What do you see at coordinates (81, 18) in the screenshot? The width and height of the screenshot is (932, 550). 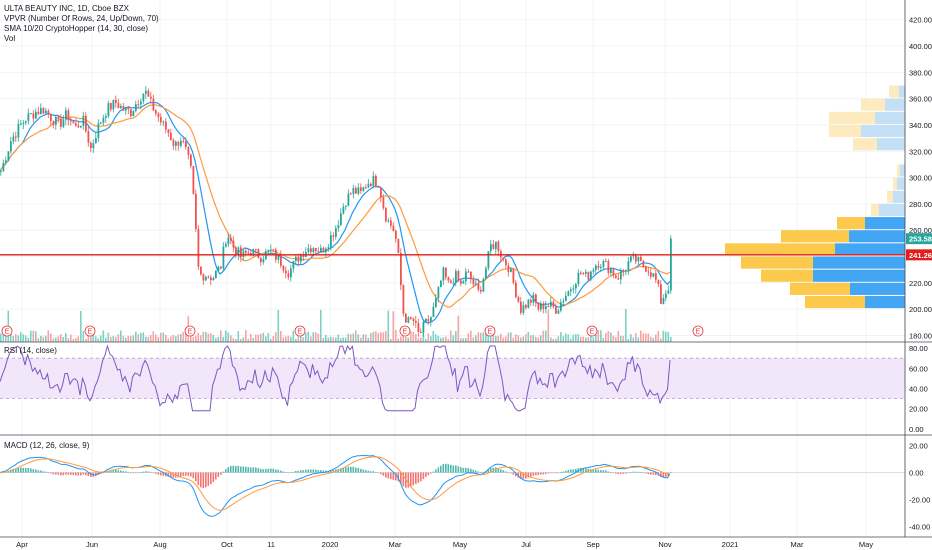 I see `legend-vpvr: VPVR (Number Of Rows, 24, Up/Down, 70)` at bounding box center [81, 18].